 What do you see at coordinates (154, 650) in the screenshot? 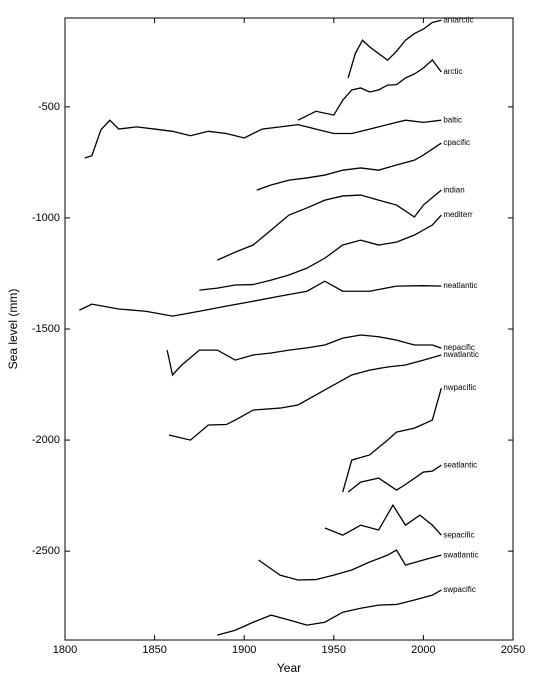
I see `x-tick-label: 1850` at bounding box center [154, 650].